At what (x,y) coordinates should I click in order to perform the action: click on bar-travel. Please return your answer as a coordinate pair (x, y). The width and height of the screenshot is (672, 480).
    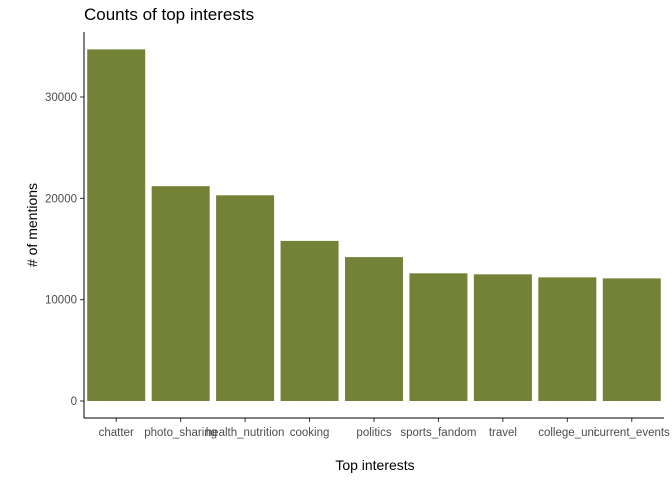
    Looking at the image, I should click on (502, 337).